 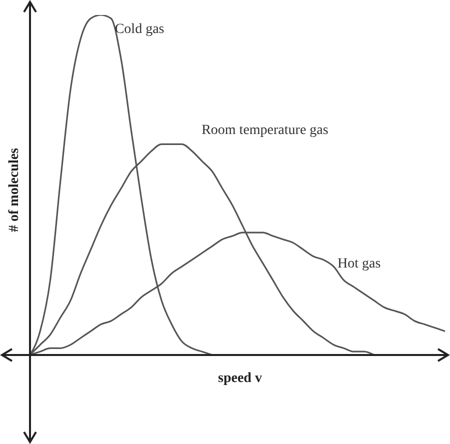 I want to click on x-axis-title: speed v, so click(x=240, y=378).